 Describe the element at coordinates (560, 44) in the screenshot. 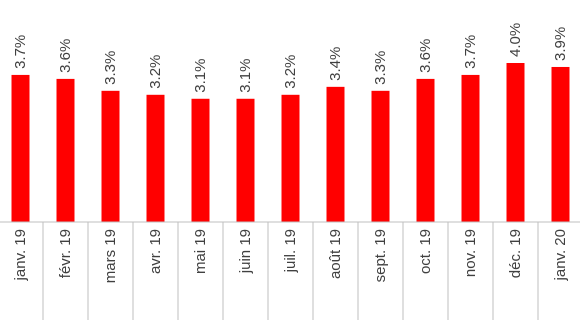

I see `data-label: 3.9%` at that location.